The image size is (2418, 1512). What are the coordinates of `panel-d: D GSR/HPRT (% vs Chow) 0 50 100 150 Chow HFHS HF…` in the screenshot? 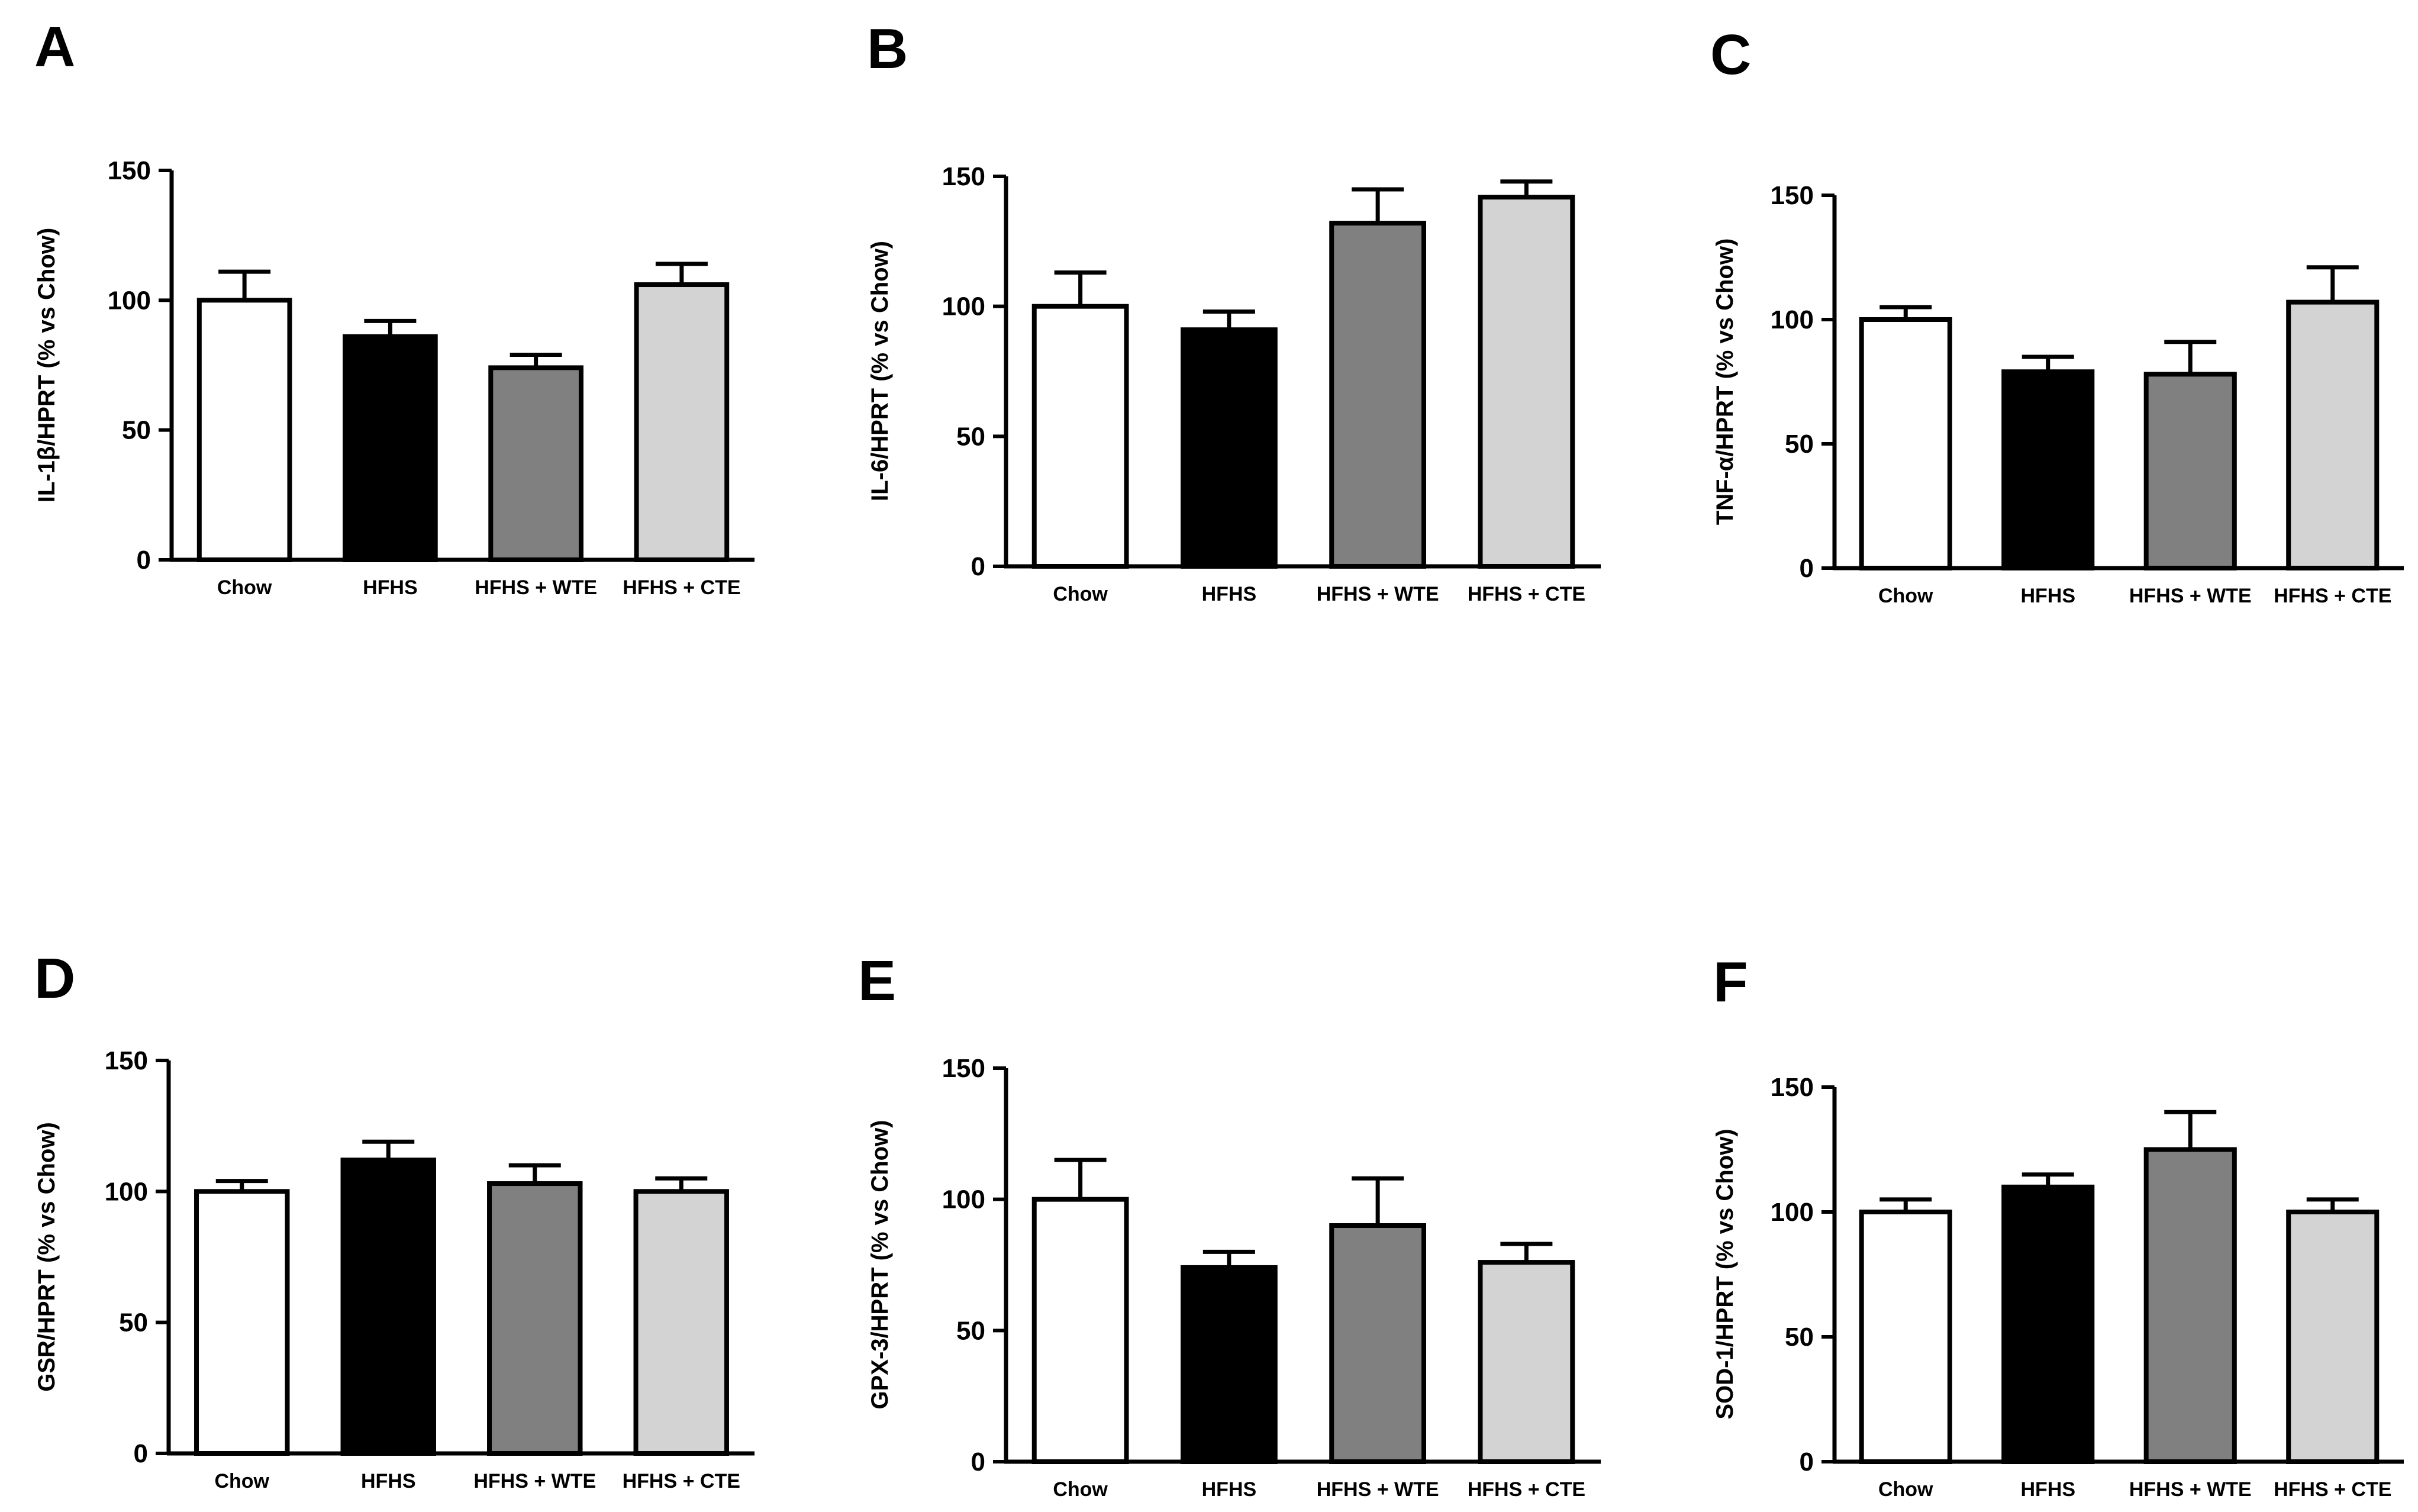 It's located at (395, 1220).